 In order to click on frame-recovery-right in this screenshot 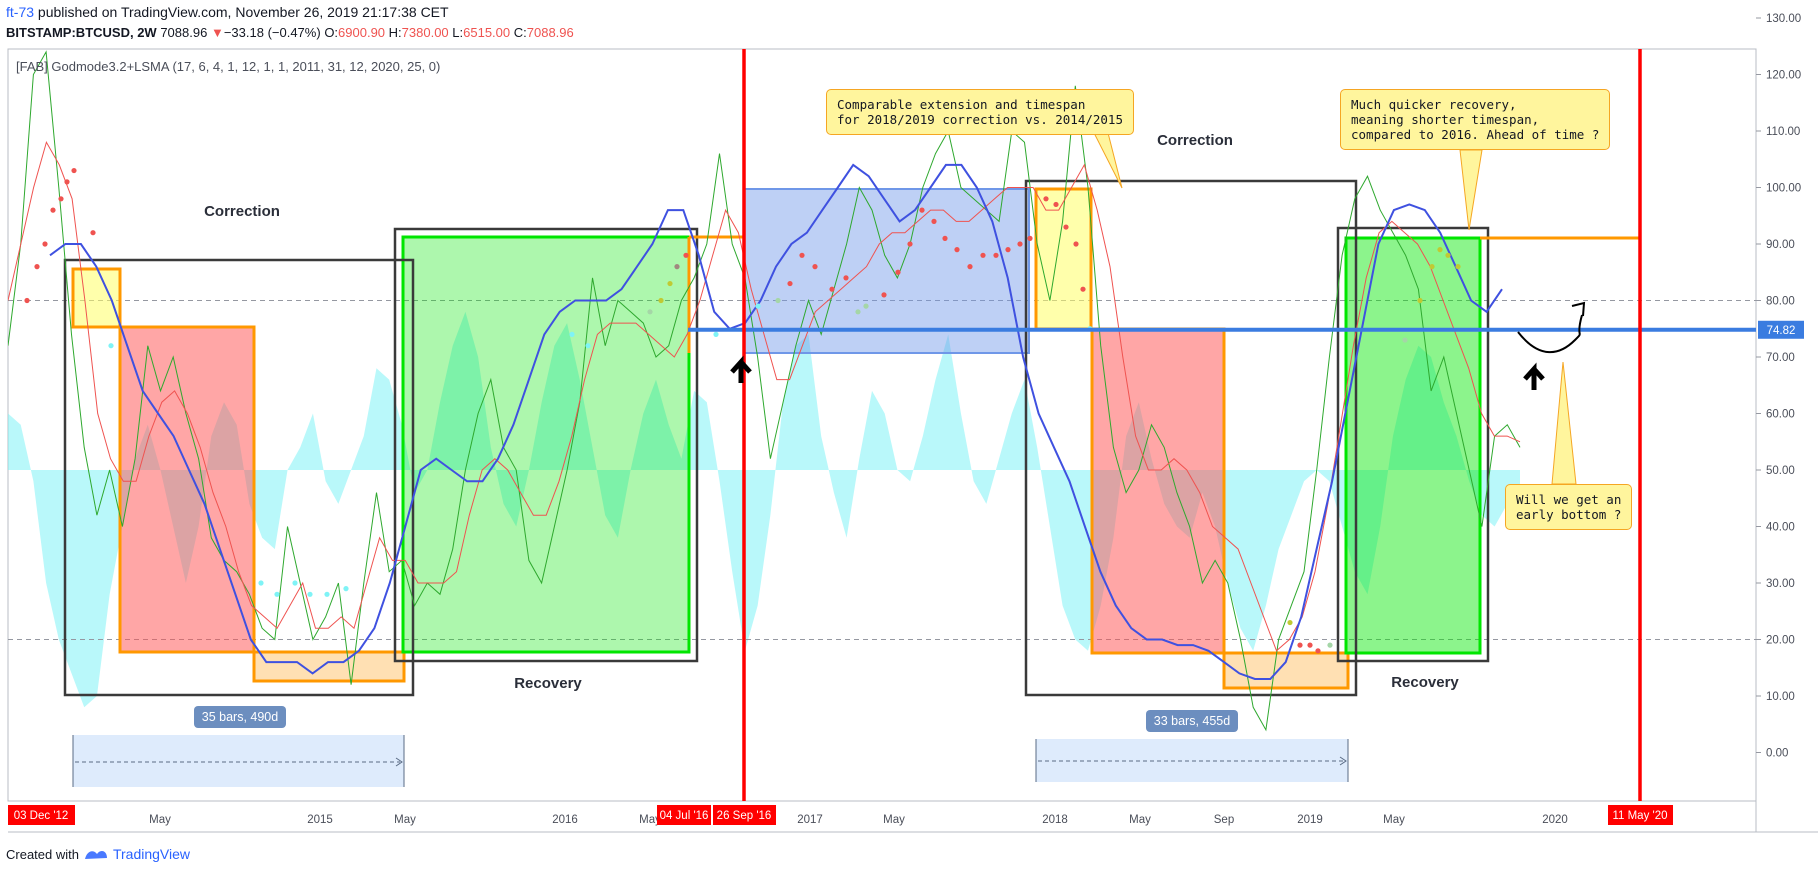, I will do `click(1413, 444)`.